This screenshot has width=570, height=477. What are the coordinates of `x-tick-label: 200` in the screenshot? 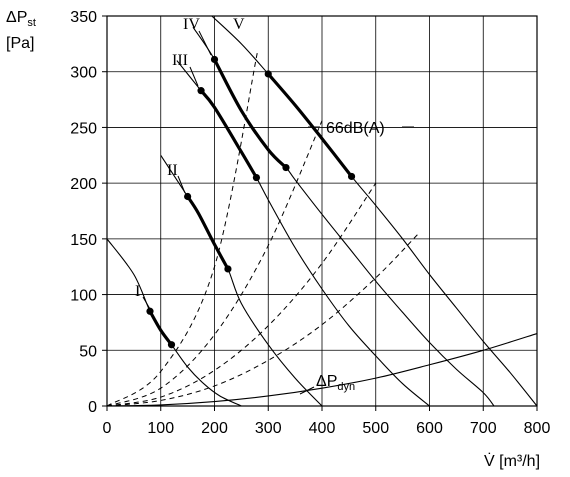 It's located at (214, 428).